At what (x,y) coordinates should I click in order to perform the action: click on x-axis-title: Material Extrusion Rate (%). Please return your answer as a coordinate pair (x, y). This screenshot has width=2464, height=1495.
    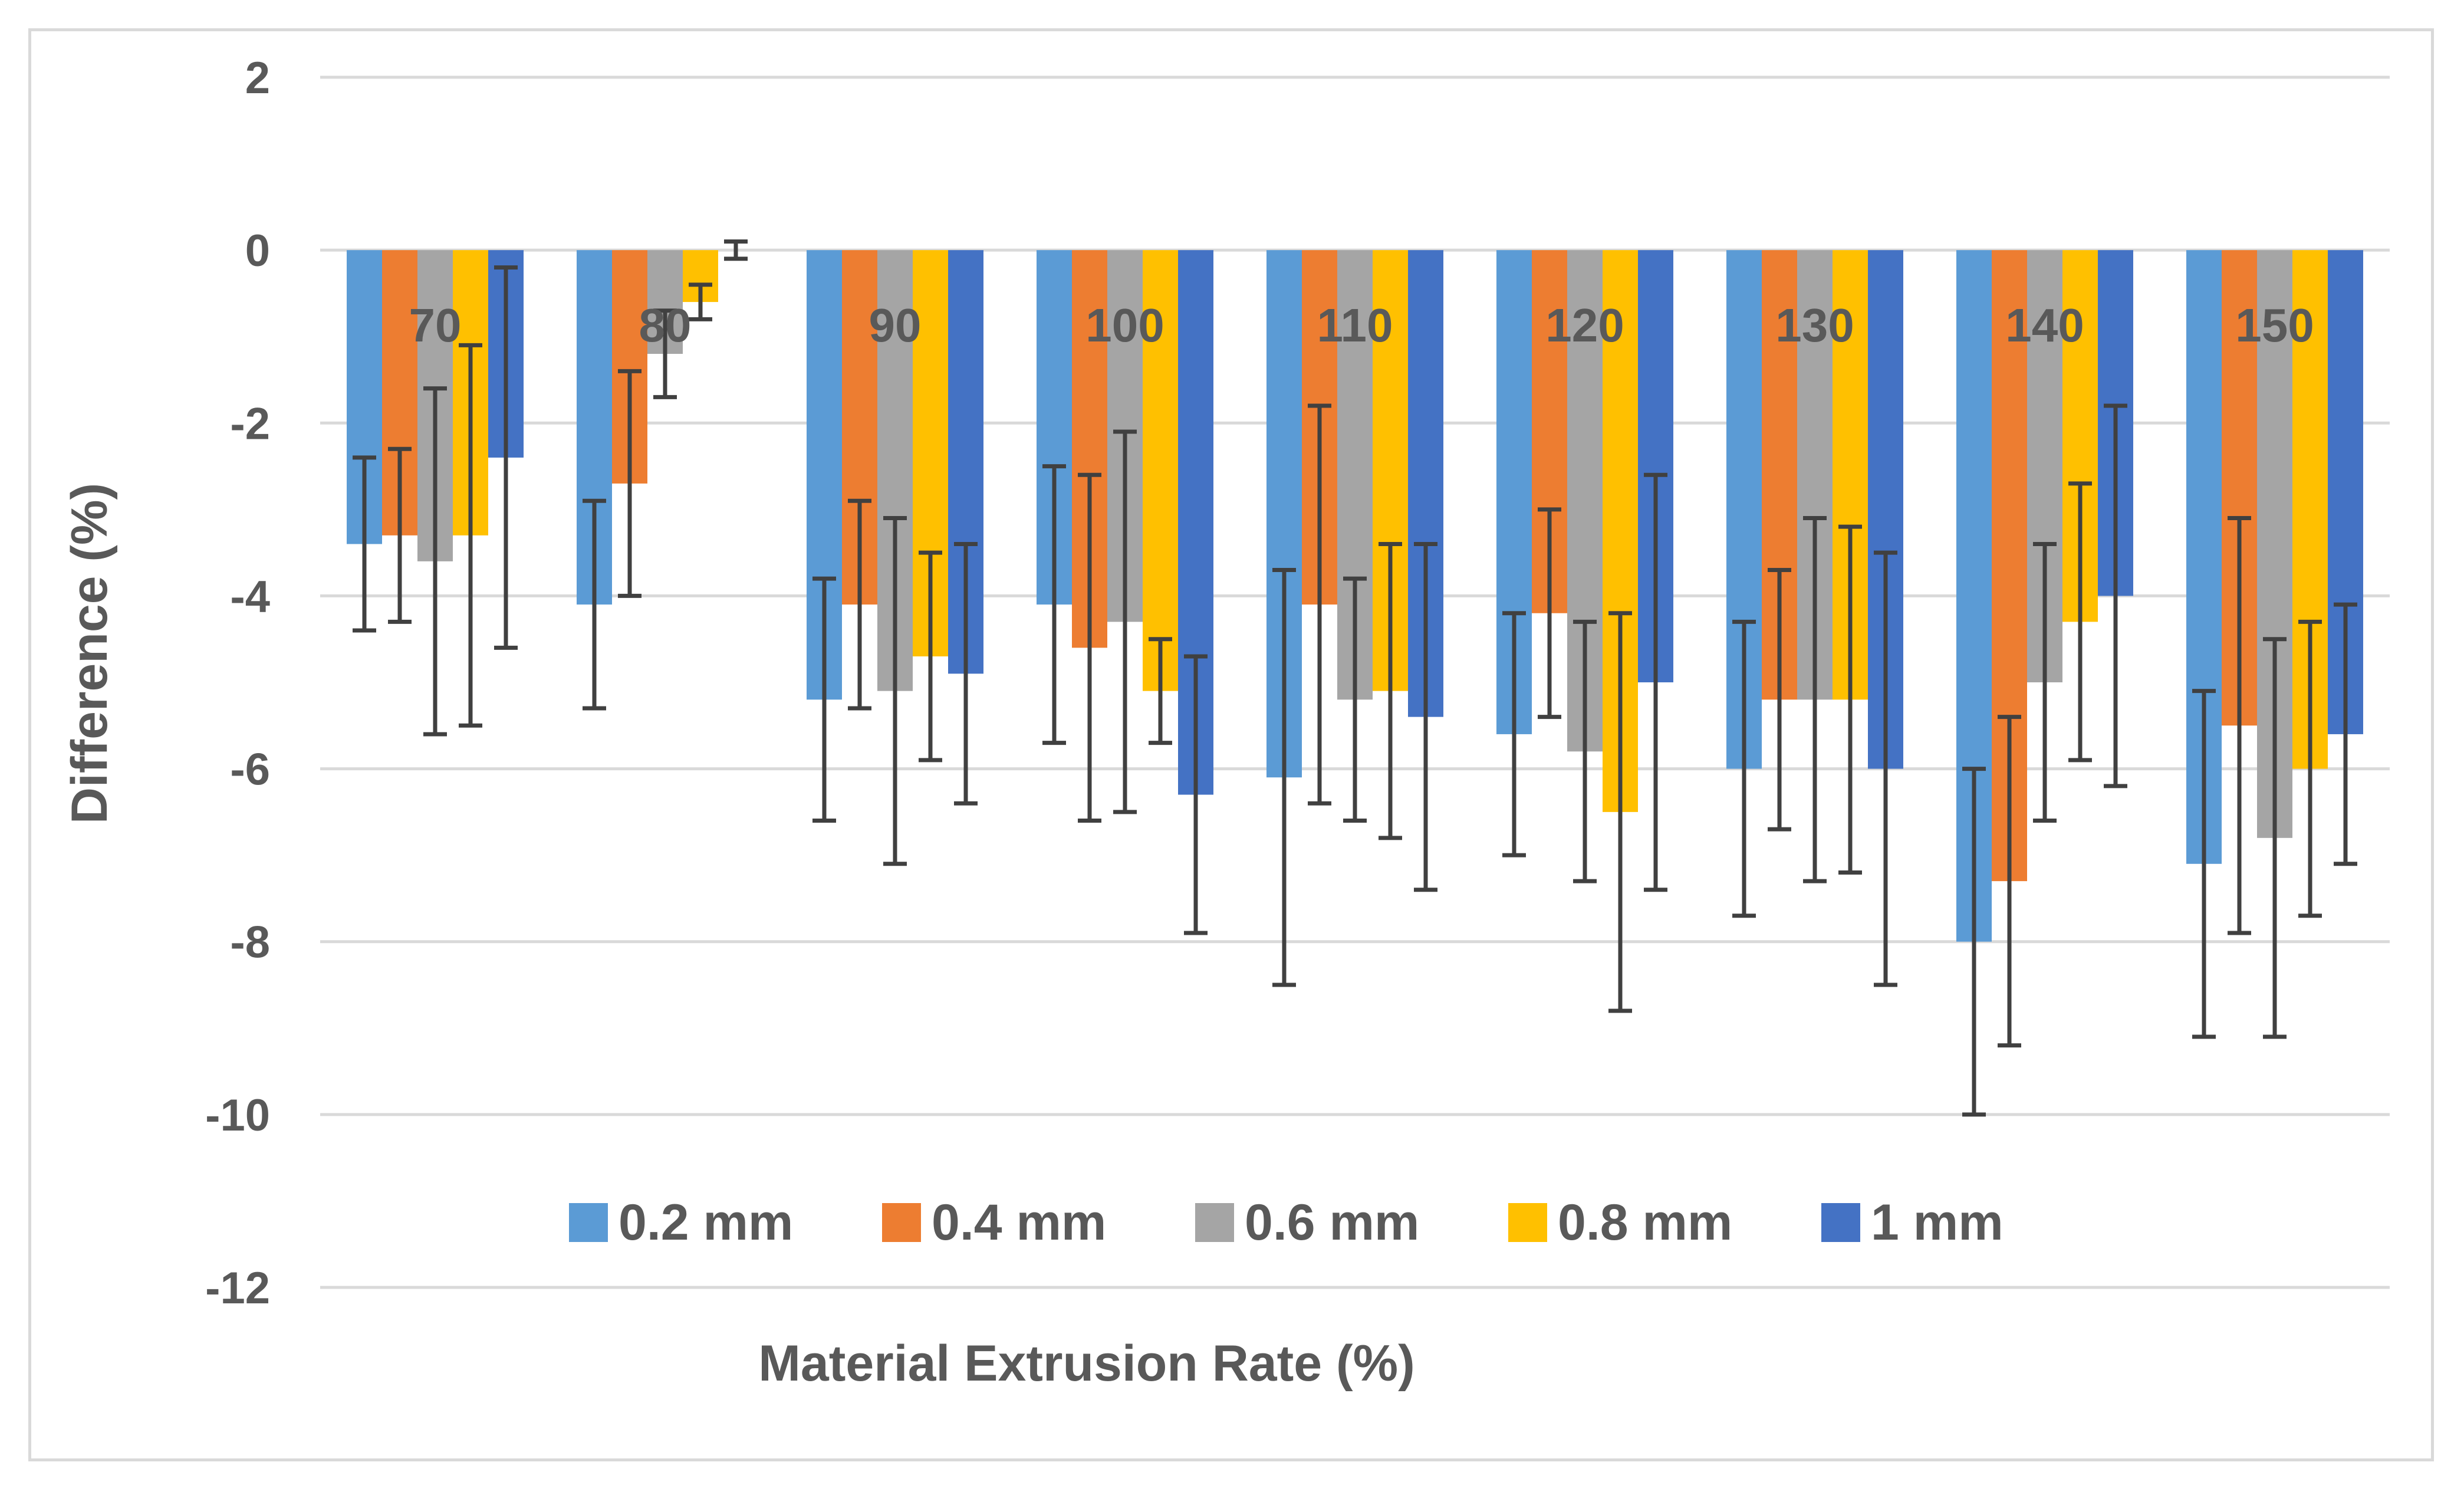
    Looking at the image, I should click on (1086, 1364).